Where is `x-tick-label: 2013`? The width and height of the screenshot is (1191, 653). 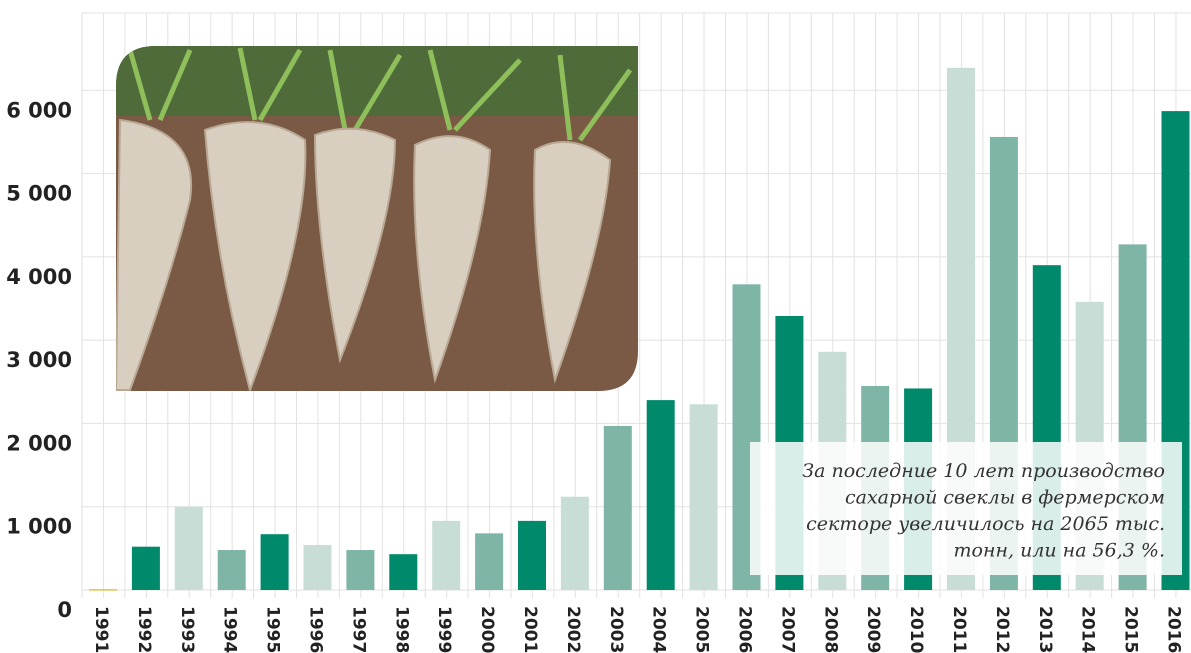
x-tick-label: 2013 is located at coordinates (1045, 629).